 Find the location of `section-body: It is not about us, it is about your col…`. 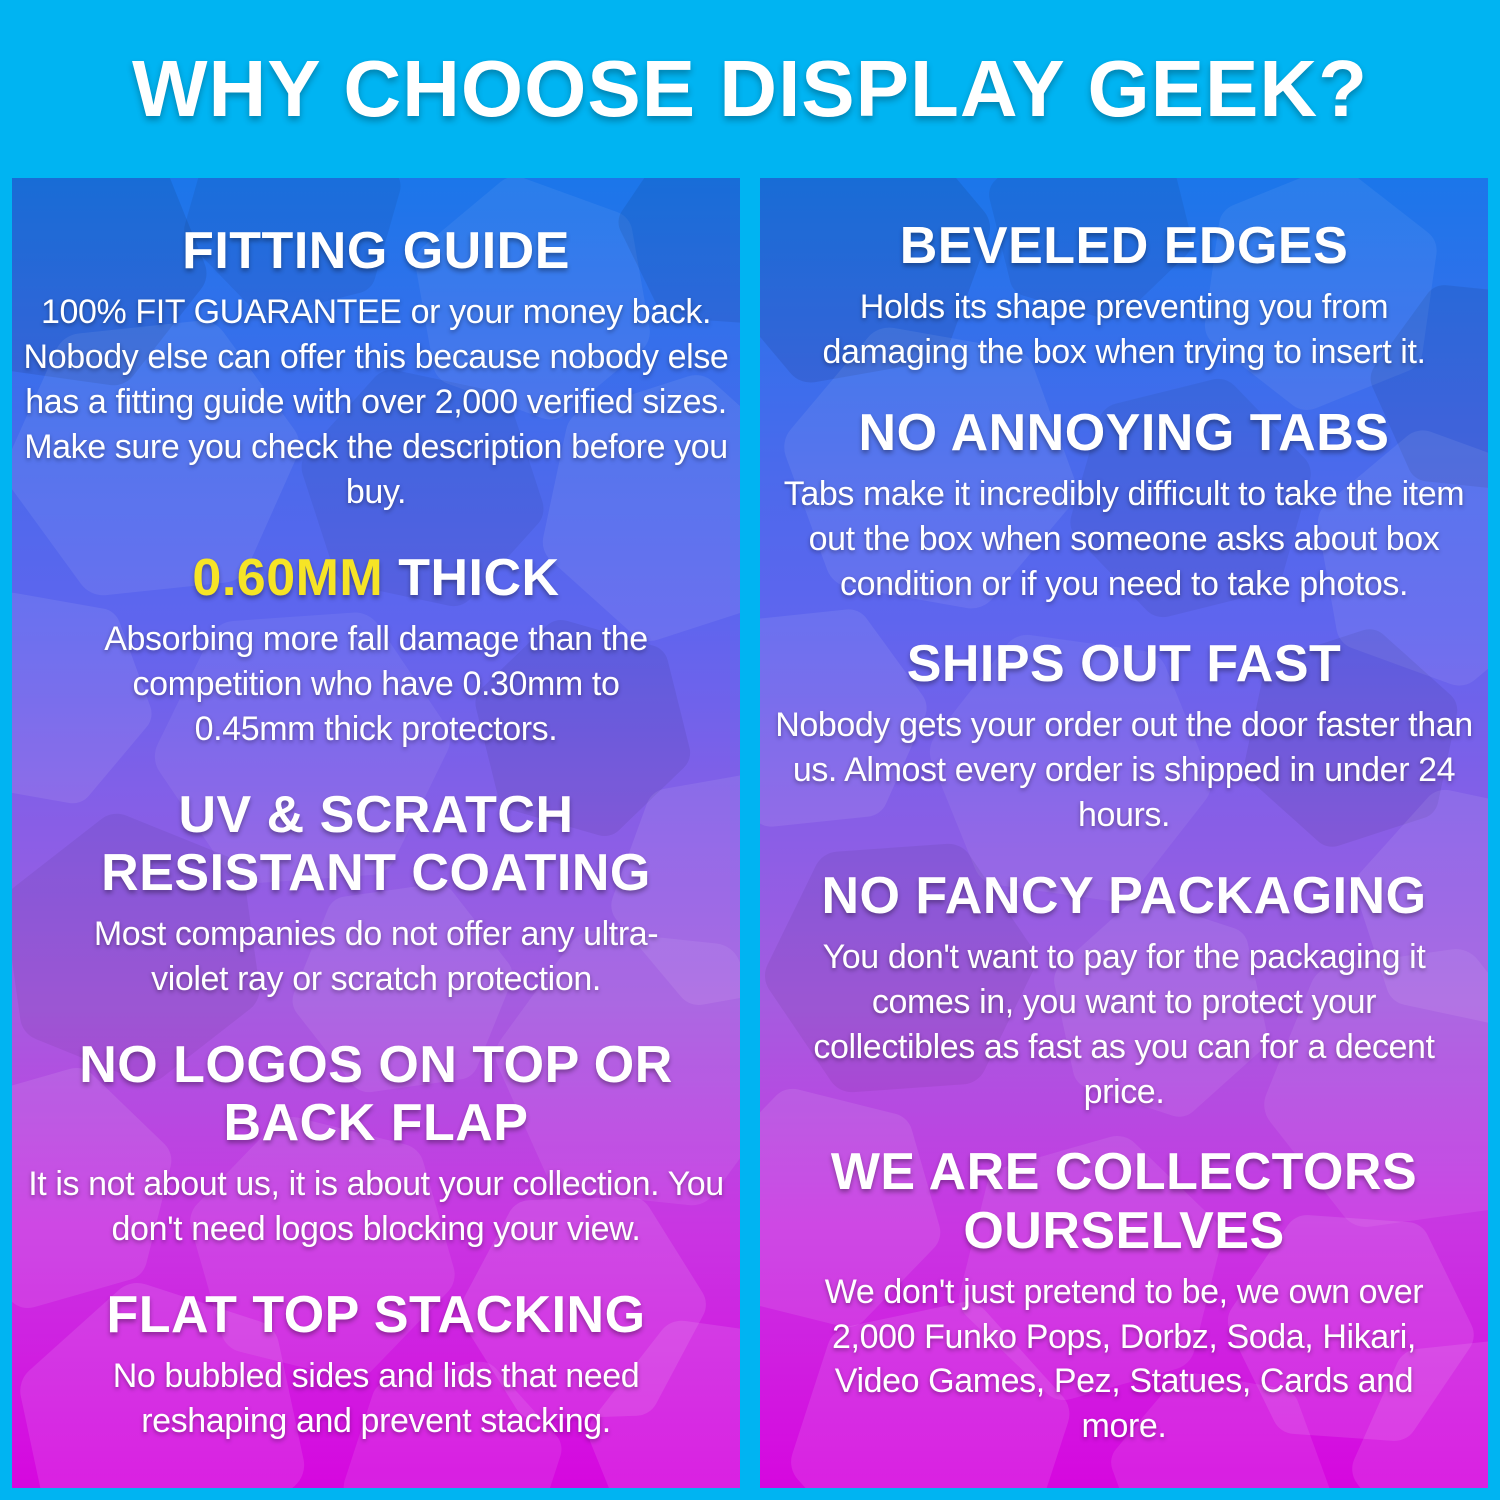

section-body: It is not about us, it is about your col… is located at coordinates (376, 1207).